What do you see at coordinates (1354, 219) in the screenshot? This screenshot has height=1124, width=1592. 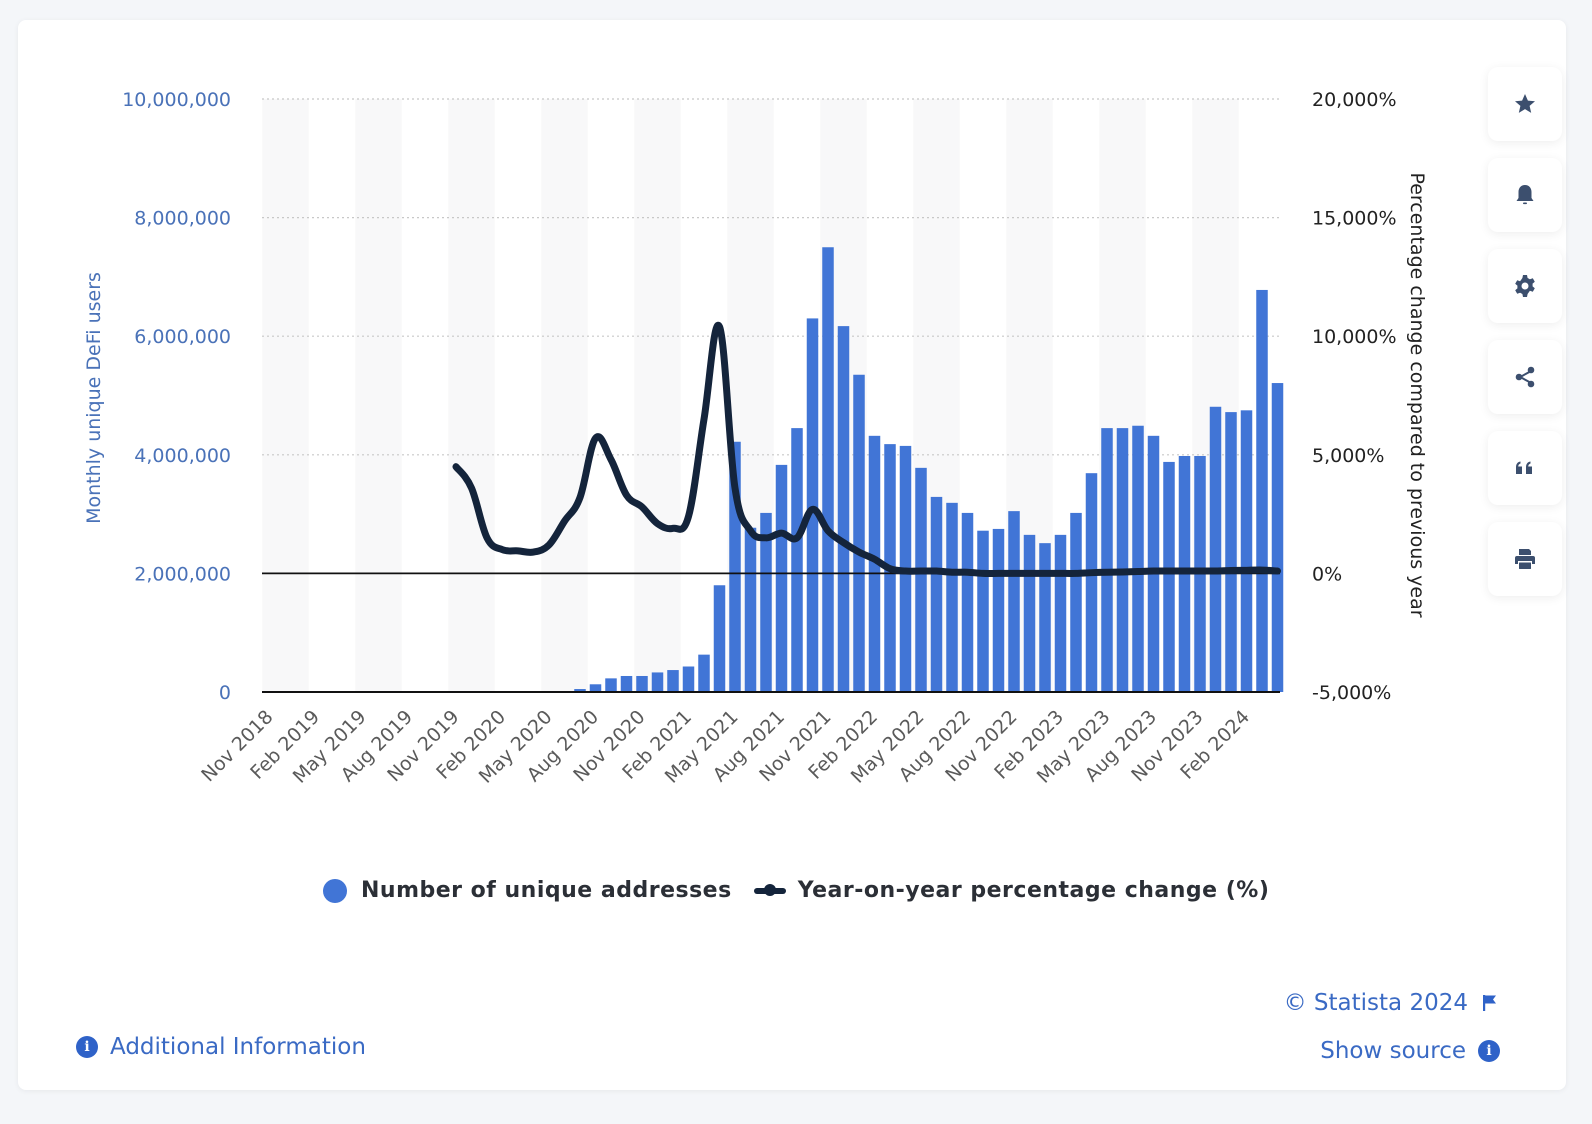 I see `right-tick-label: 15,000%` at bounding box center [1354, 219].